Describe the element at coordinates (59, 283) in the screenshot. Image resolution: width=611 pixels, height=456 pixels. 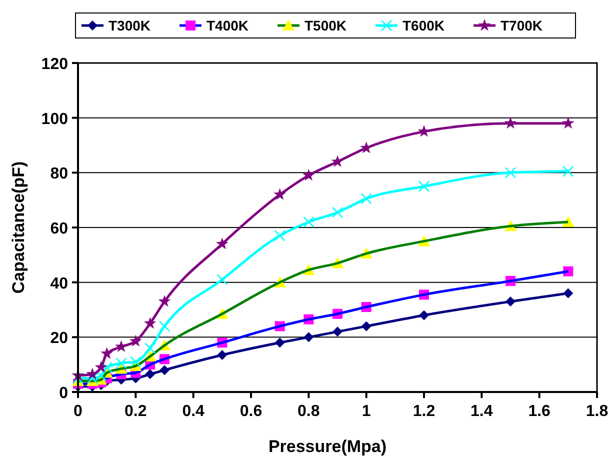
I see `y-tick-label: 40` at that location.